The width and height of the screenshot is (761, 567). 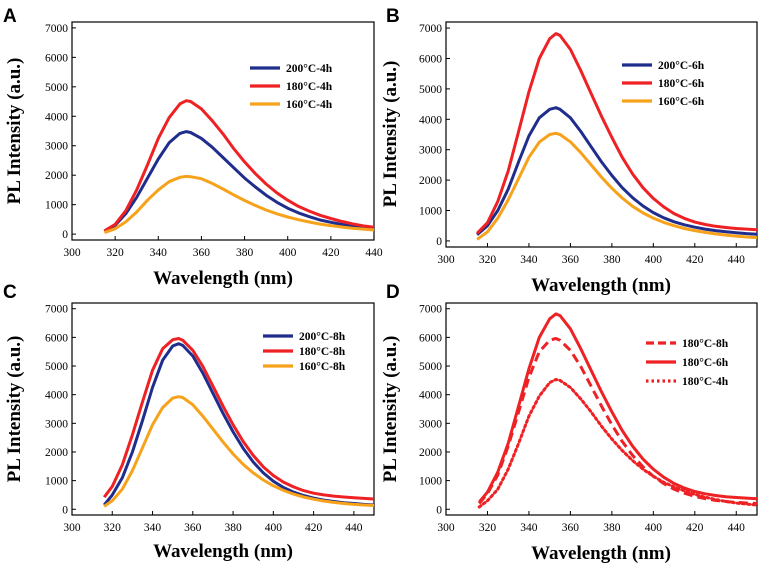 What do you see at coordinates (681, 66) in the screenshot?
I see `legend-label: 200°C-6h` at bounding box center [681, 66].